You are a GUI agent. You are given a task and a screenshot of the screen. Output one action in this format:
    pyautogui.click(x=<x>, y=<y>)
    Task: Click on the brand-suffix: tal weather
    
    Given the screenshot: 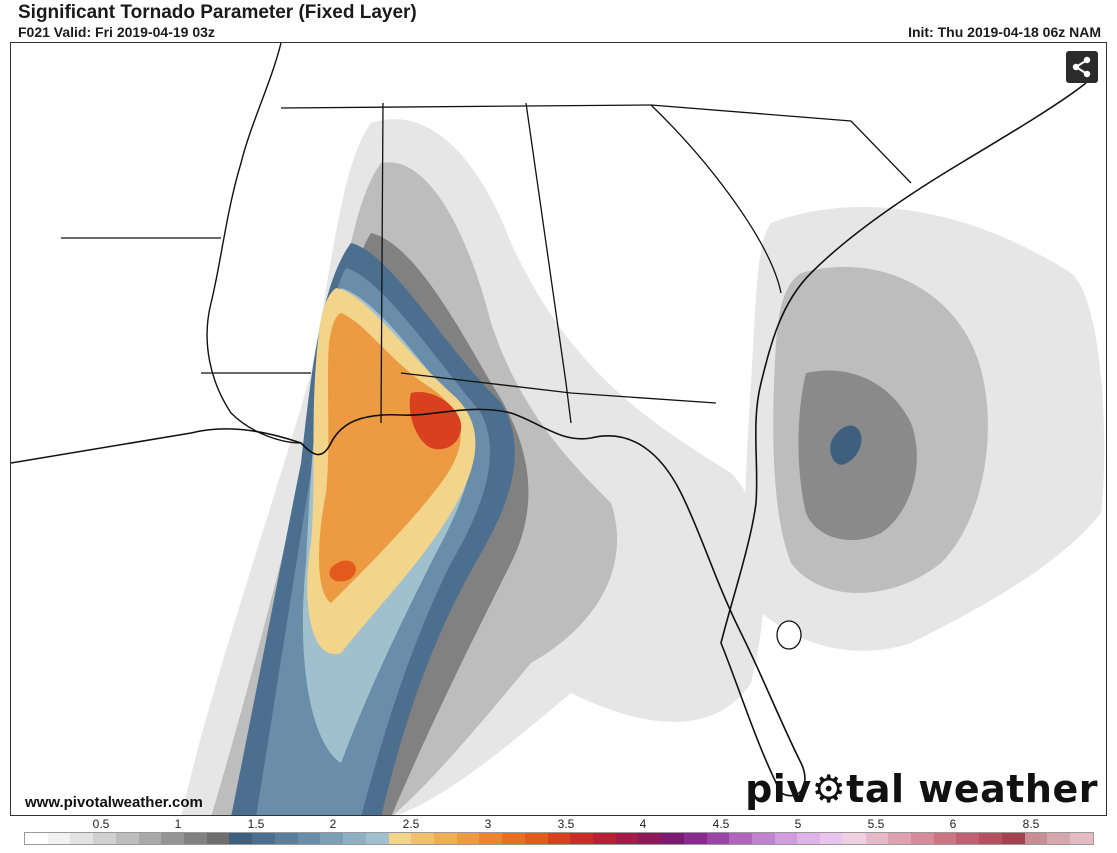 What is the action you would take?
    pyautogui.click(x=972, y=789)
    